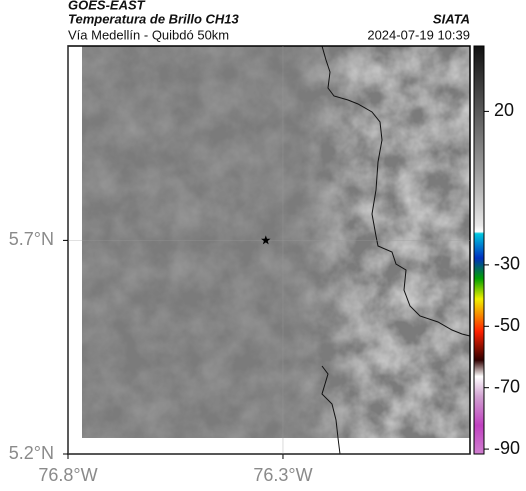 This screenshot has height=491, width=526. I want to click on source: SIATA, so click(451, 18).